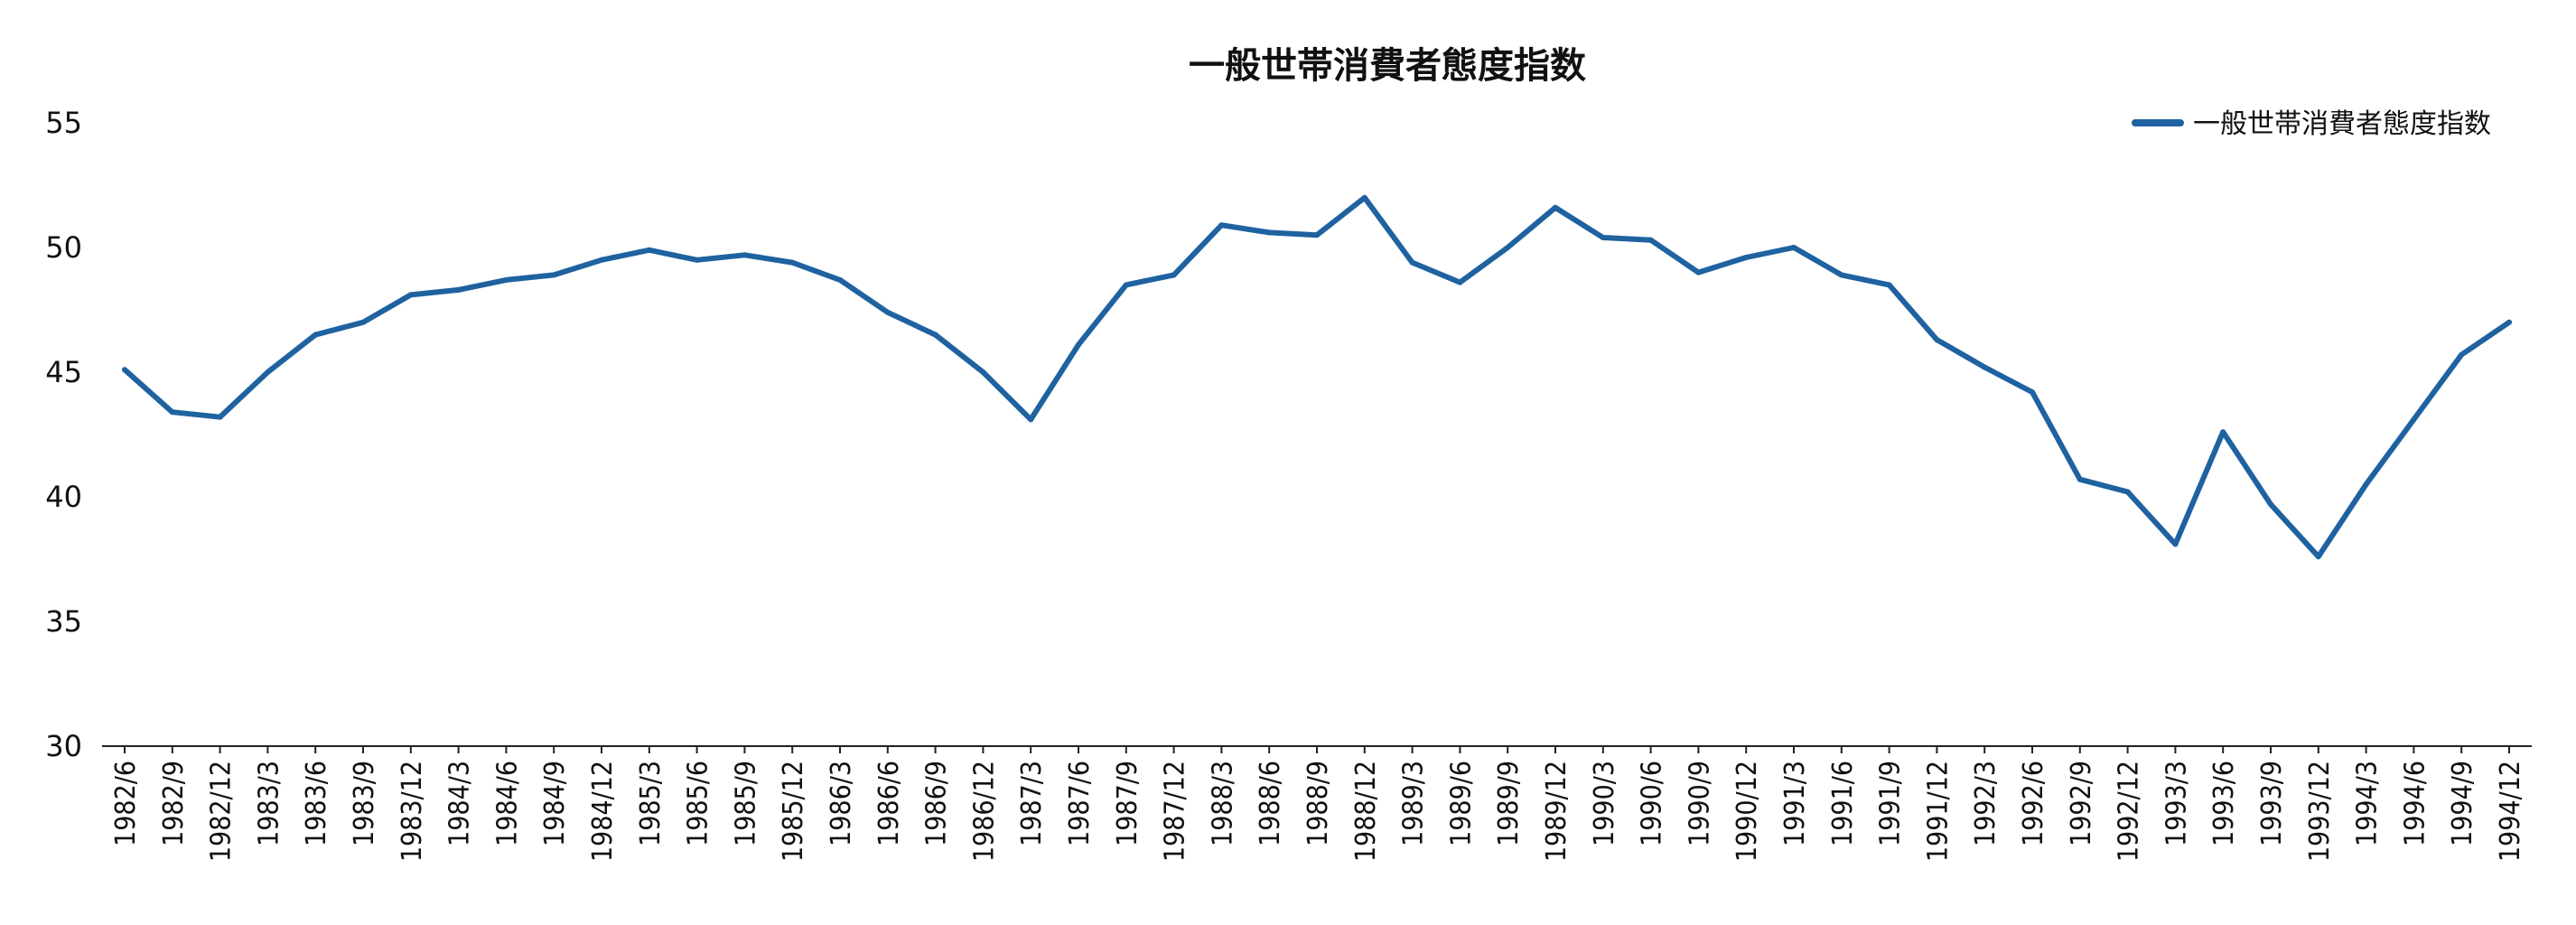 The image size is (2576, 925). I want to click on x-tick-label: 1984/6, so click(507, 803).